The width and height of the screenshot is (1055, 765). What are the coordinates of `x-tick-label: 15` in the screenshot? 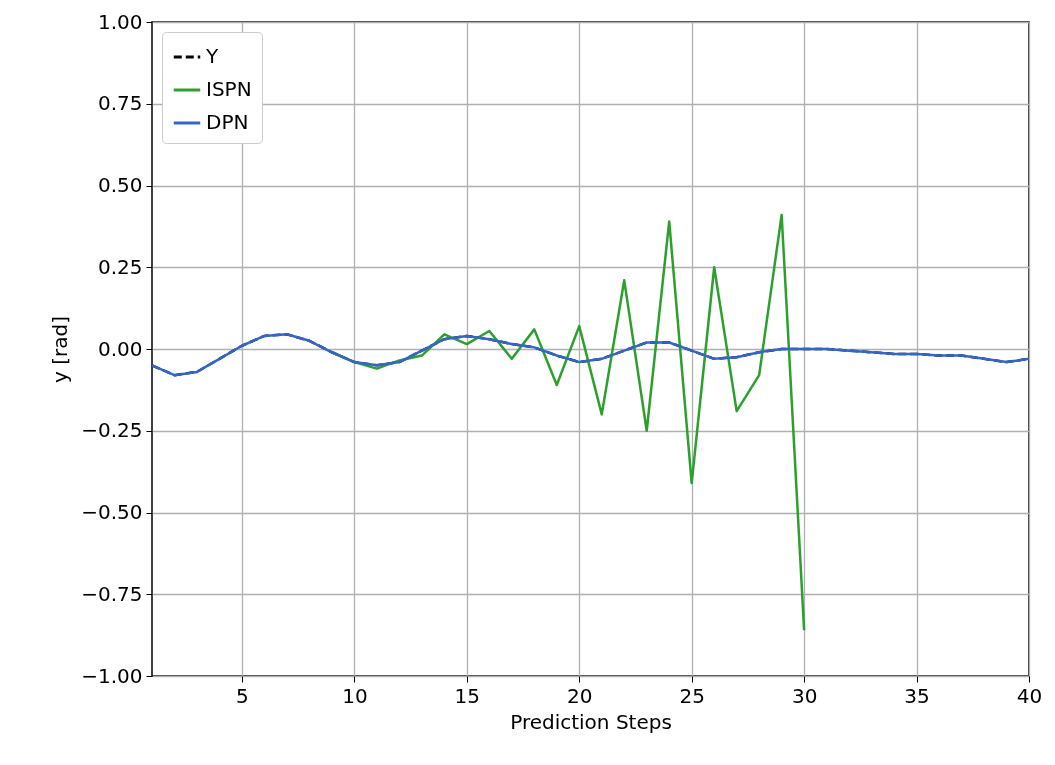 It's located at (467, 695).